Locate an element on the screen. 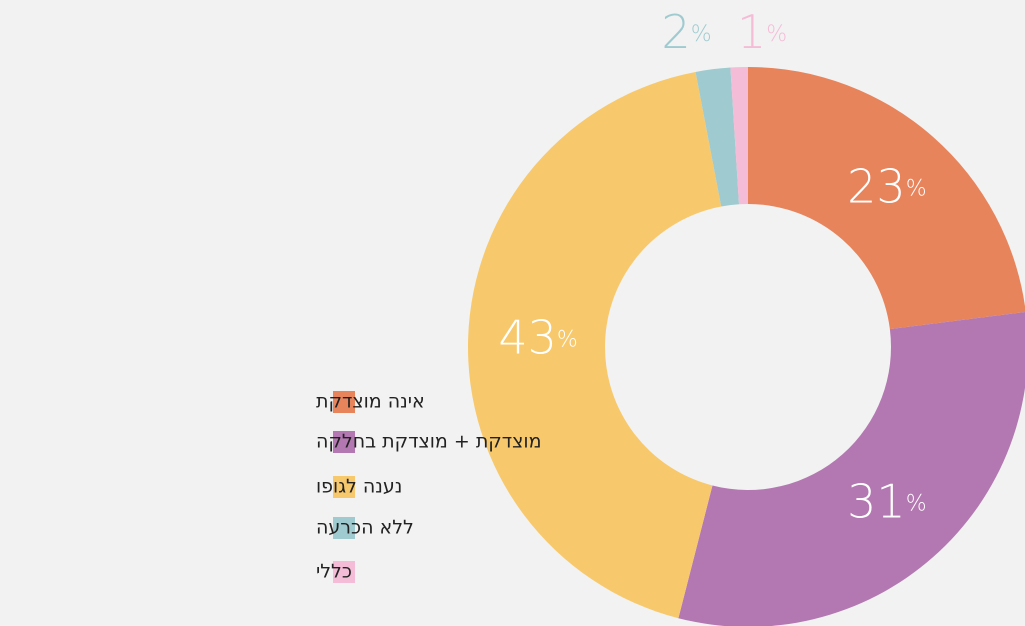 This screenshot has height=626, width=1025. legend-label: ללא הכרעה is located at coordinates (365, 528).